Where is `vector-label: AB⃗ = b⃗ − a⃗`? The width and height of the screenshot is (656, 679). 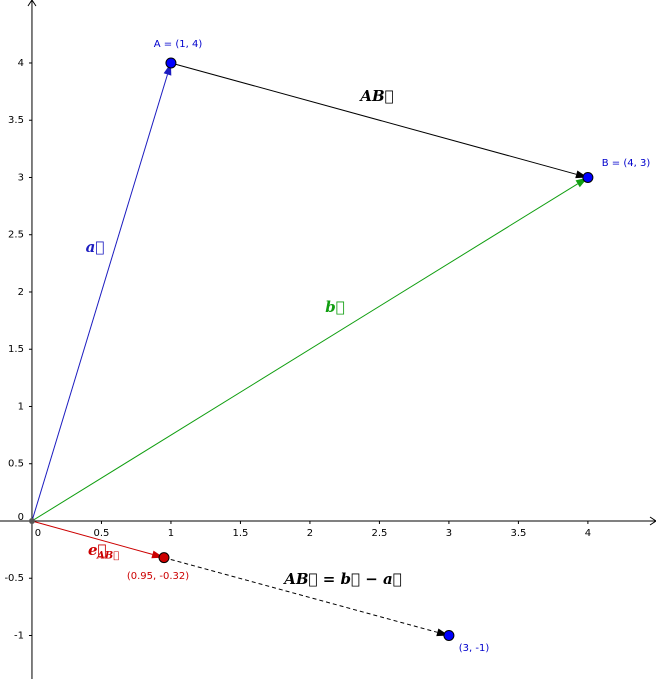 vector-label: AB⃗ = b⃗ − a⃗ is located at coordinates (342, 579).